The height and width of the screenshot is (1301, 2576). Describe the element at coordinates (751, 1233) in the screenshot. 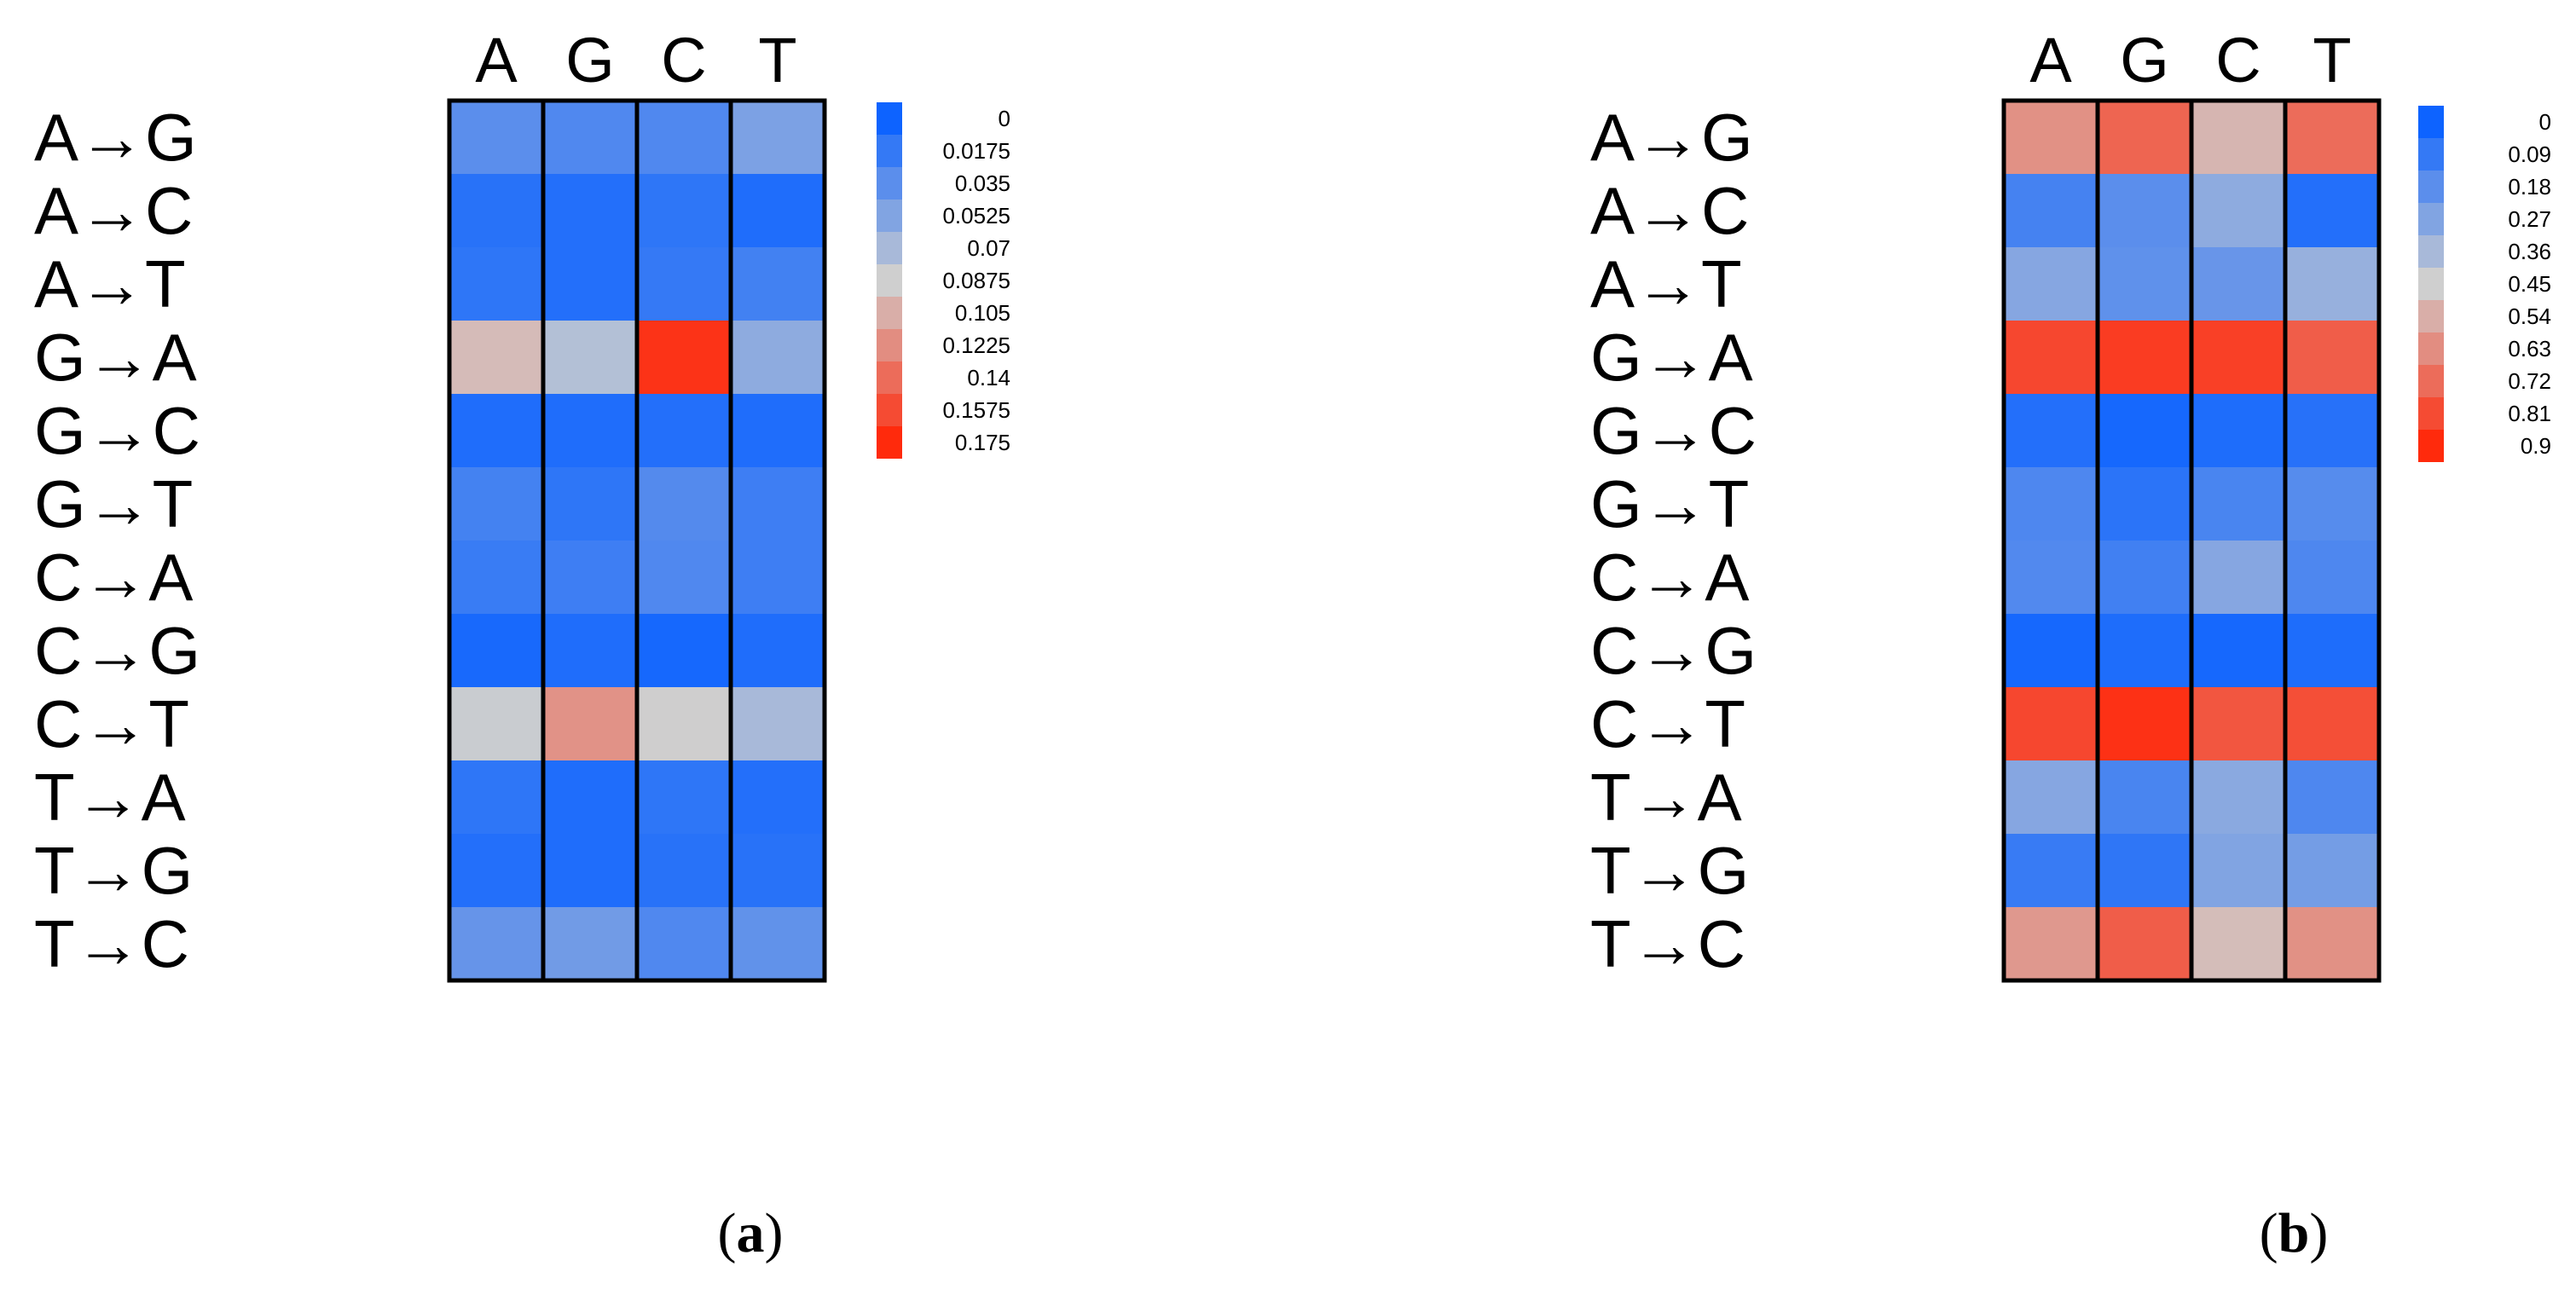

I see `panel-label: (a)` at that location.